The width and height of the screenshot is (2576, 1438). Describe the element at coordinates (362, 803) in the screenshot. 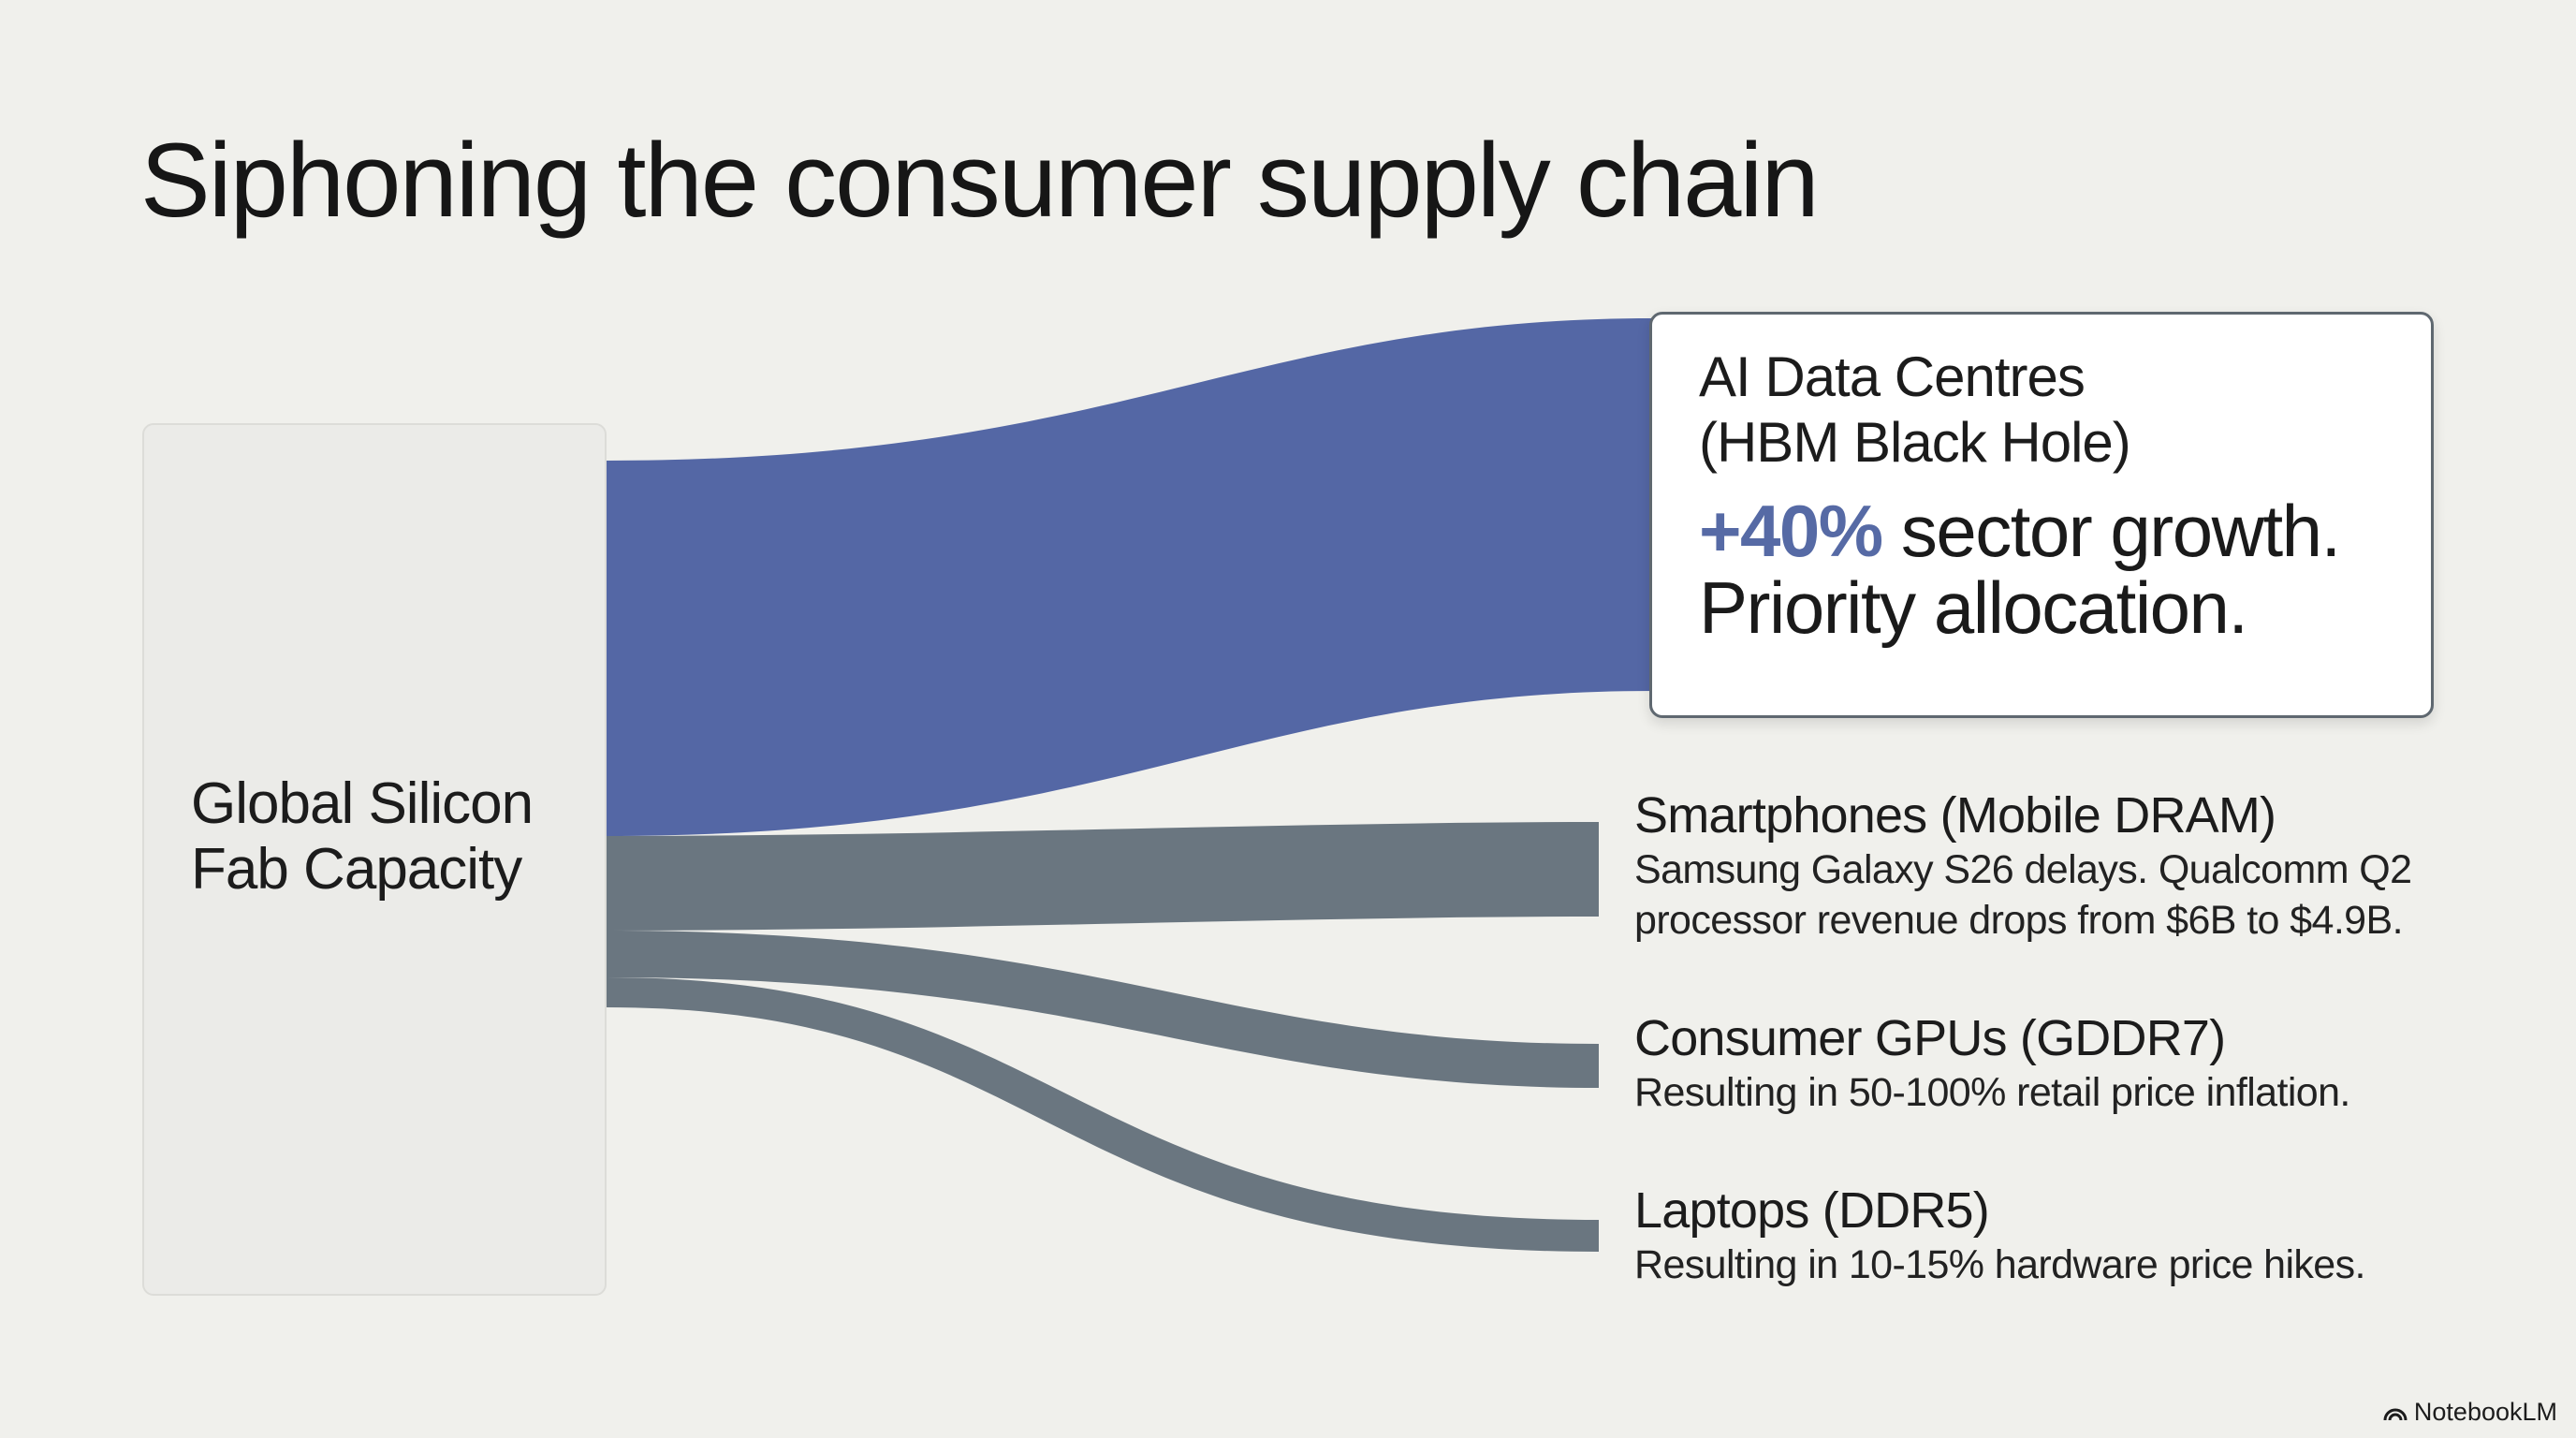

I see `source-label-line: Global Silicon` at that location.